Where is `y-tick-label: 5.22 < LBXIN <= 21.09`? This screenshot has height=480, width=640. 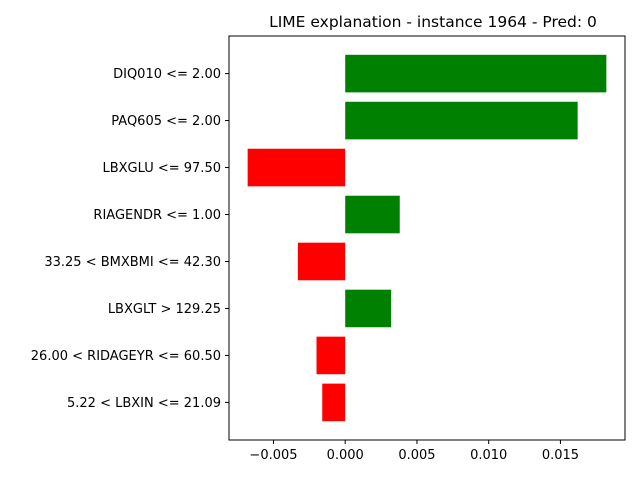
y-tick-label: 5.22 < LBXIN <= 21.09 is located at coordinates (144, 403).